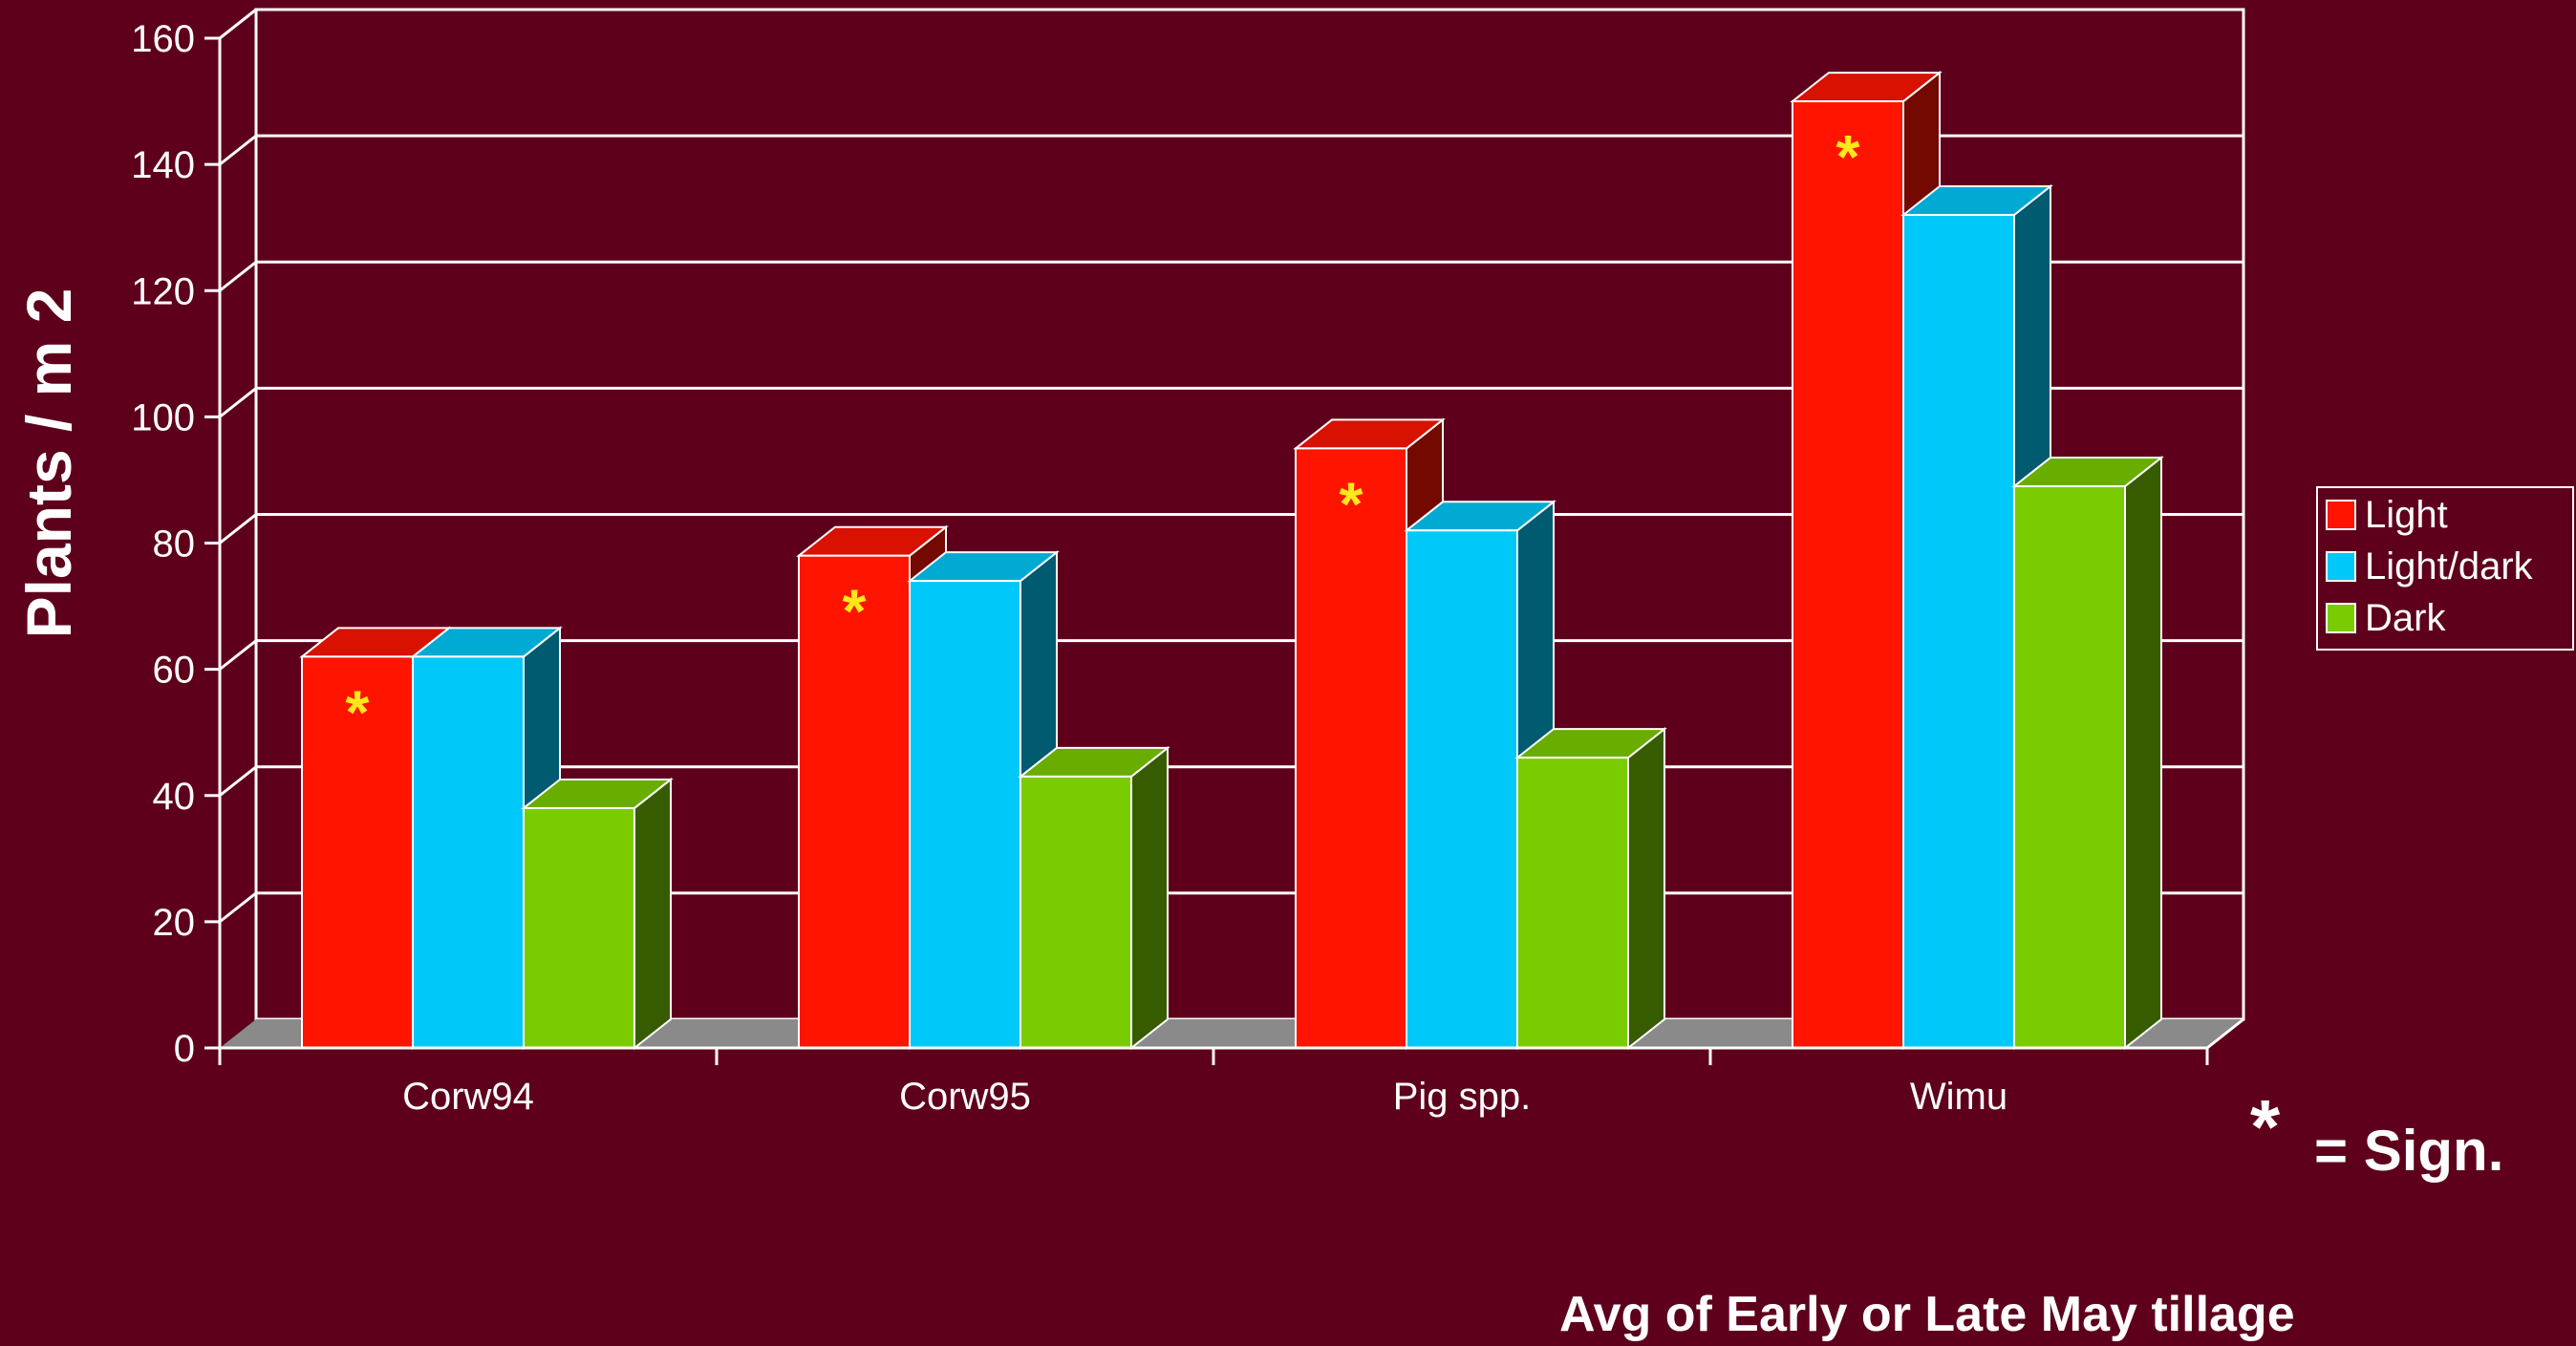 This screenshot has height=1346, width=2576. Describe the element at coordinates (1462, 1097) in the screenshot. I see `x-tick-label: Pig spp.` at that location.